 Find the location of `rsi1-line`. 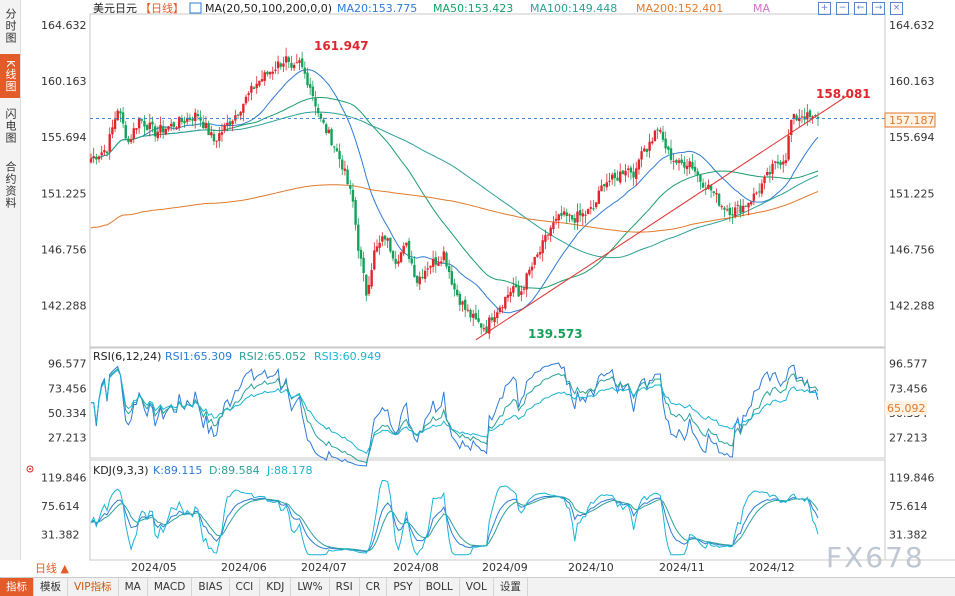

rsi1-line is located at coordinates (454, 414).